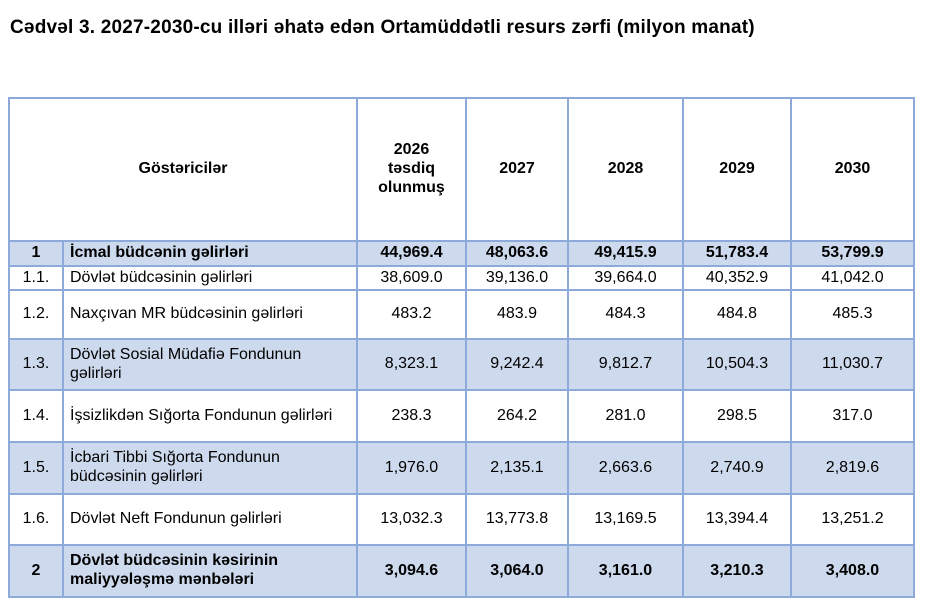 The height and width of the screenshot is (612, 927). Describe the element at coordinates (625, 519) in the screenshot. I see `value-cell: 13,169.5` at that location.